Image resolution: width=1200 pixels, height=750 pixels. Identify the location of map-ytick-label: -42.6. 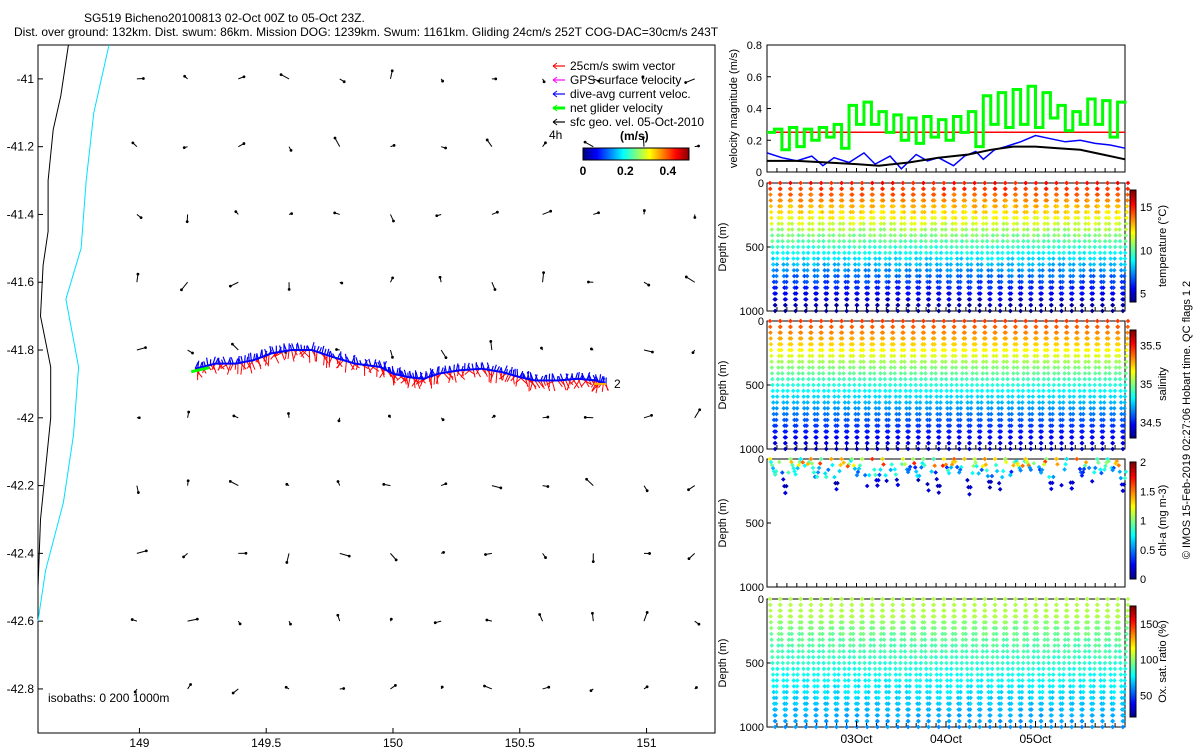
(21, 621).